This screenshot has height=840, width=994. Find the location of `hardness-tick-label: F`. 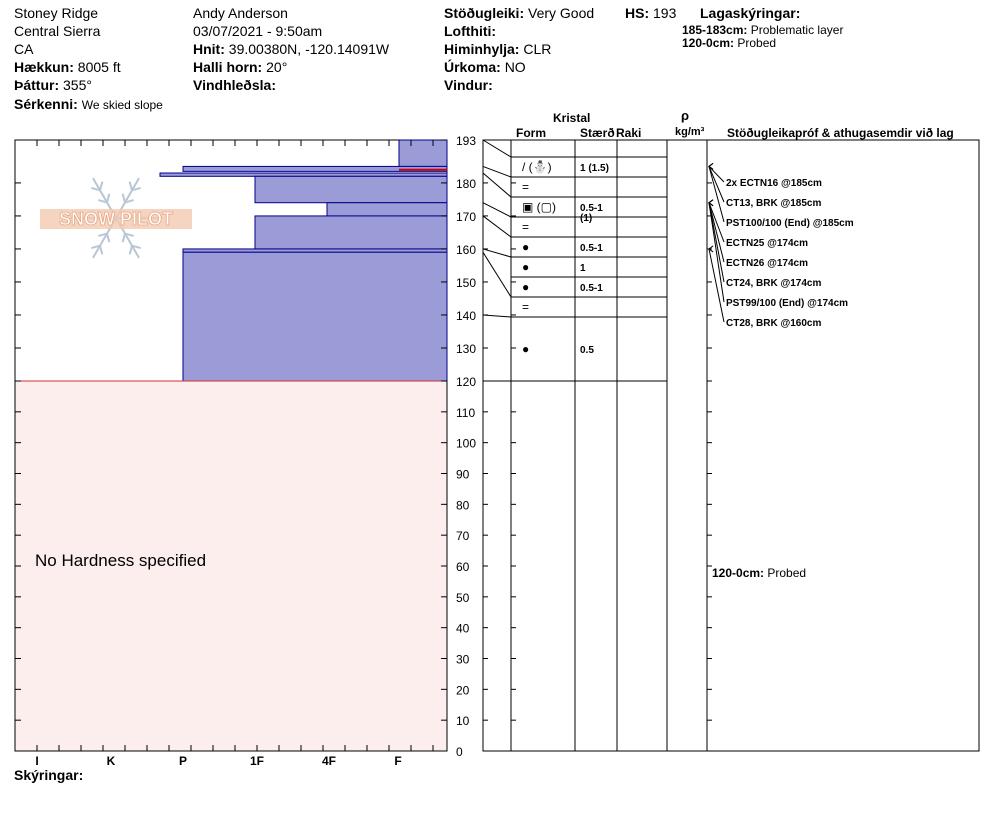

hardness-tick-label: F is located at coordinates (397, 761).